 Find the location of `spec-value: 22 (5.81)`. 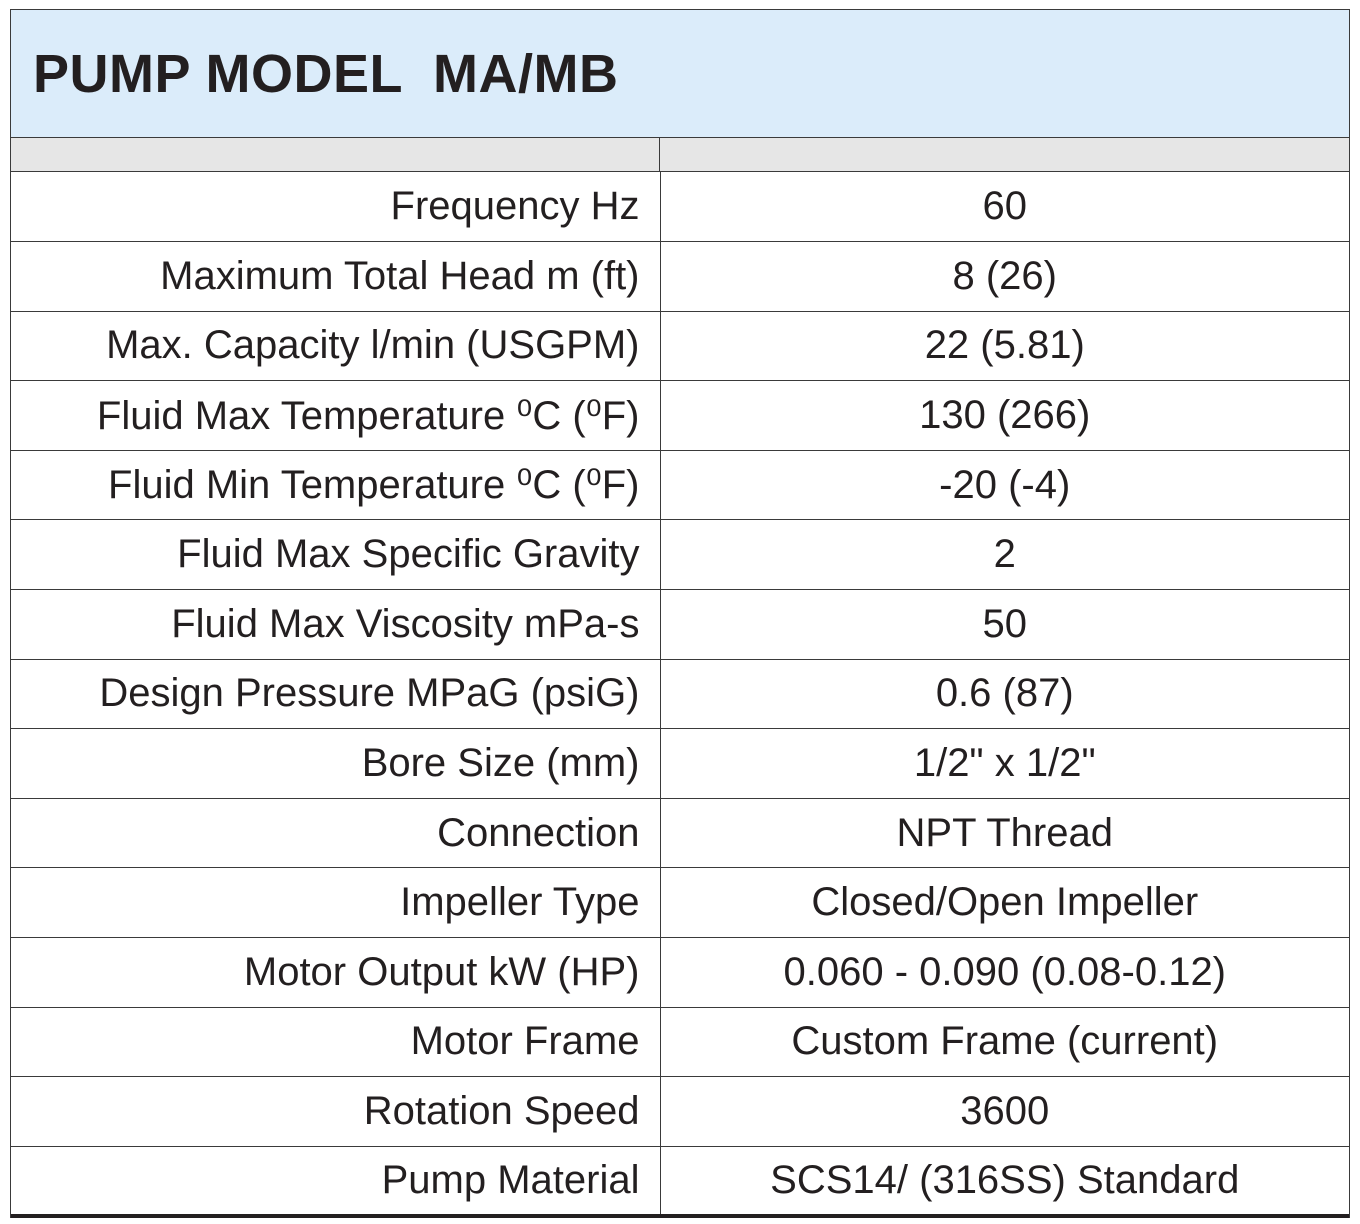

spec-value: 22 (5.81) is located at coordinates (1004, 346).